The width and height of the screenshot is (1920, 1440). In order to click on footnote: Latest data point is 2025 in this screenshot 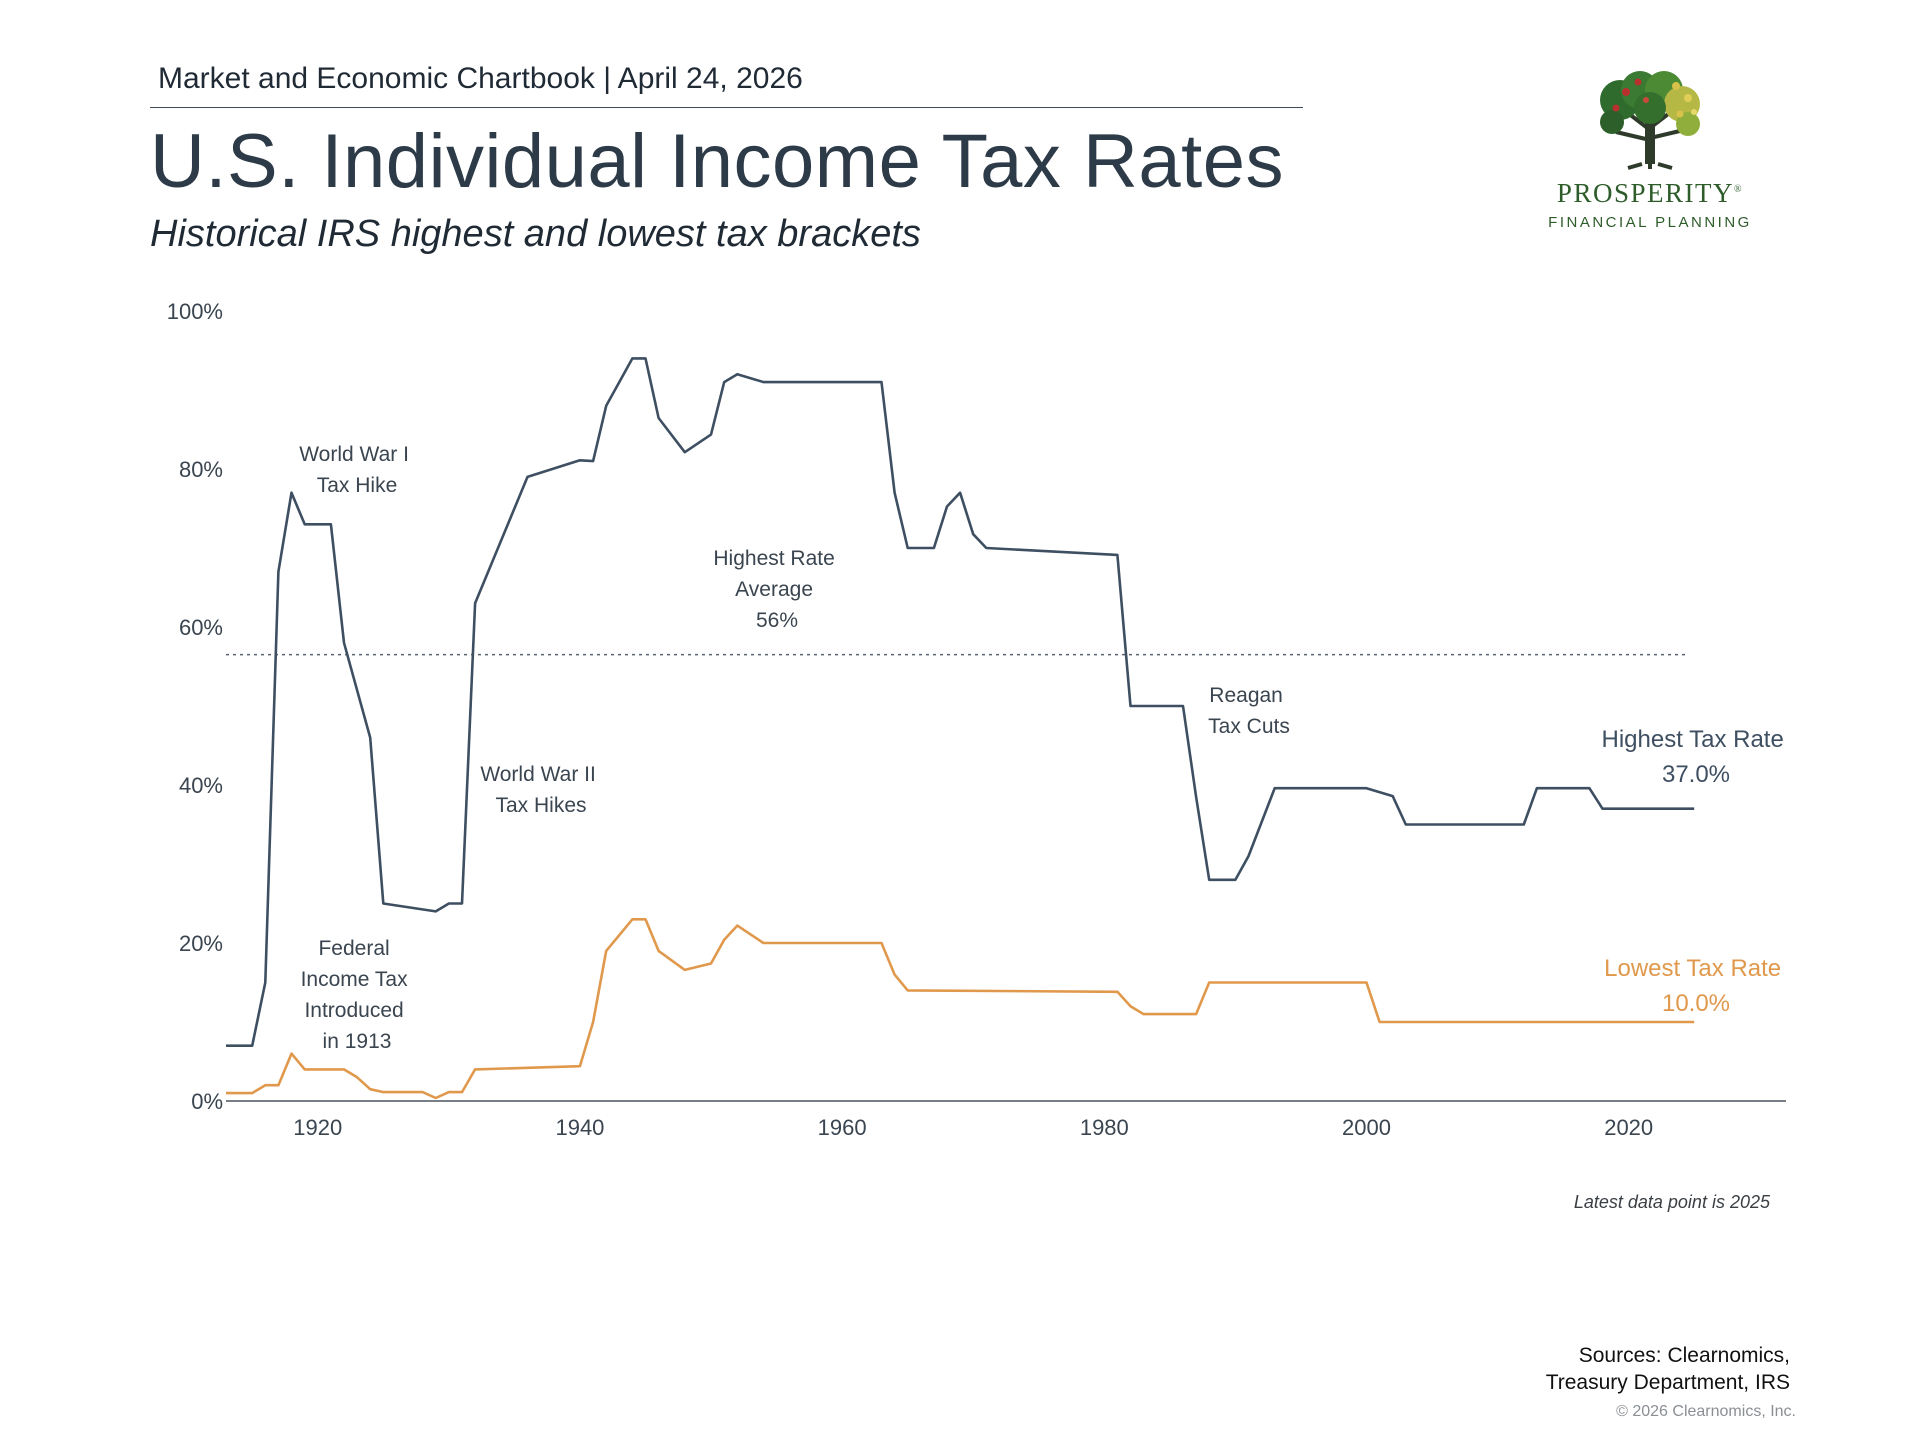, I will do `click(1671, 1202)`.